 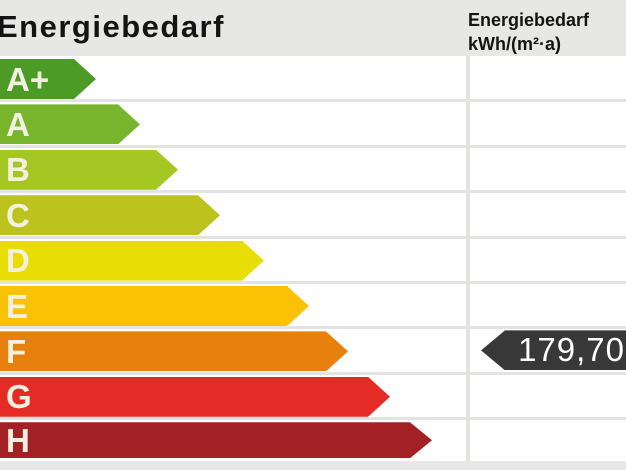 I want to click on energy-class-arrow-a: A, so click(x=70, y=124).